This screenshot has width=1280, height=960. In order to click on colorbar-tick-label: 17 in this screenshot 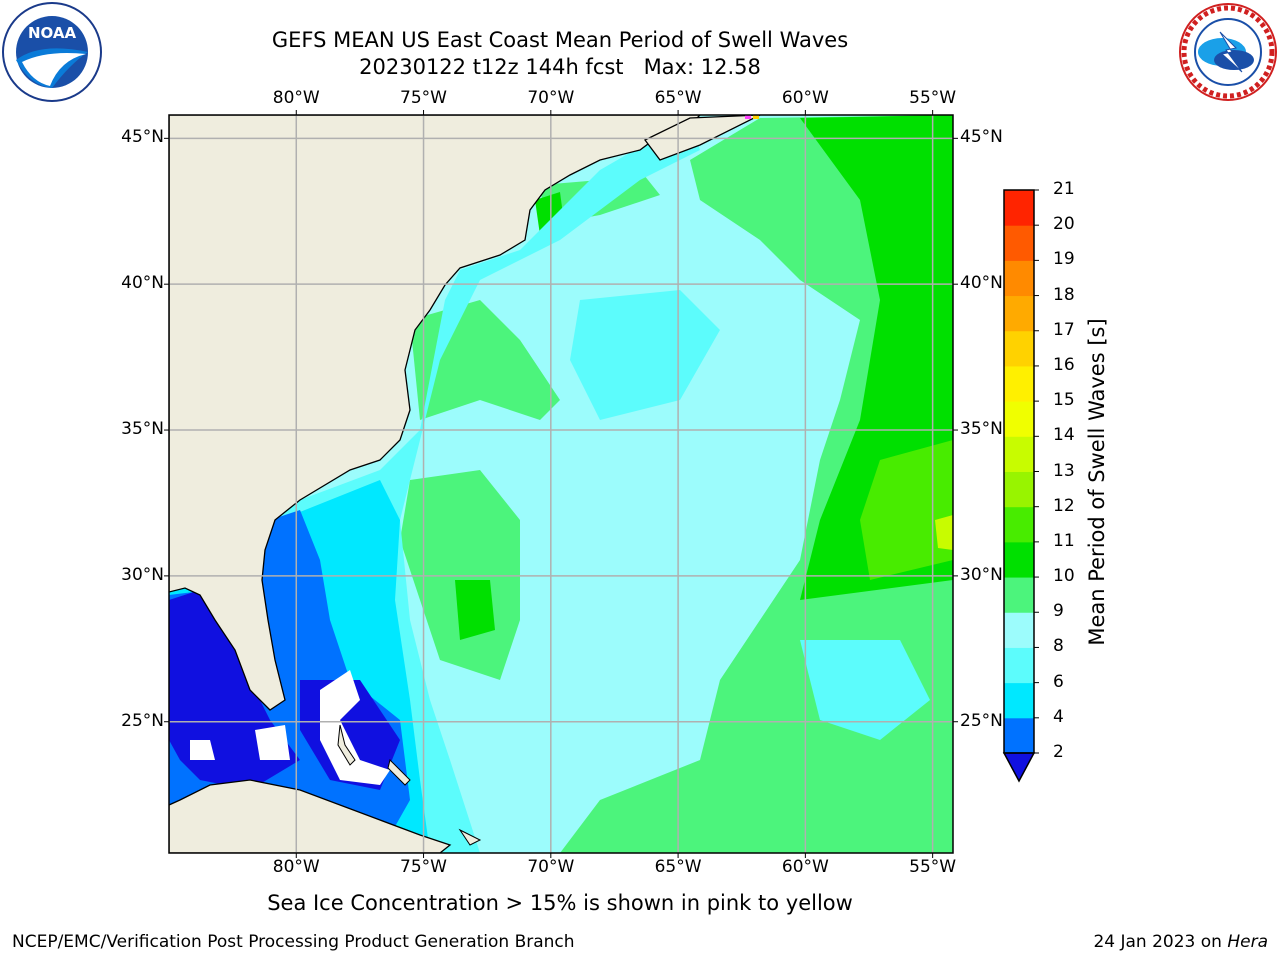, I will do `click(1064, 329)`.